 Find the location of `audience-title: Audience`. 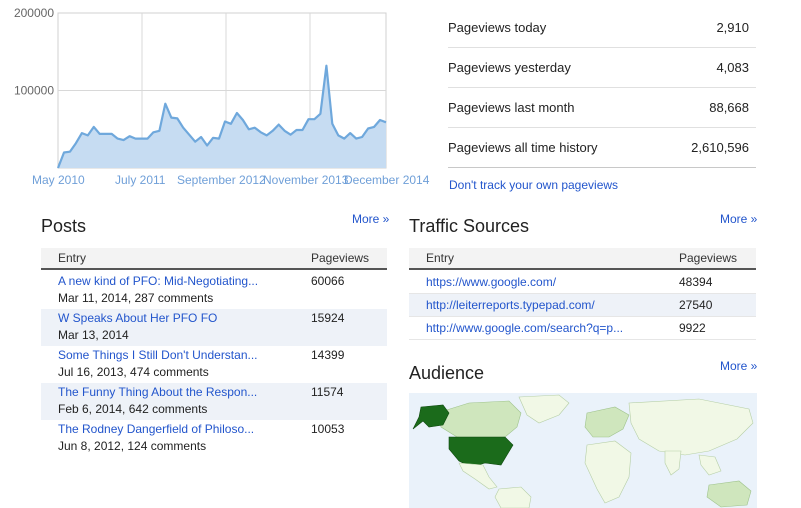

audience-title: Audience is located at coordinates (447, 373).